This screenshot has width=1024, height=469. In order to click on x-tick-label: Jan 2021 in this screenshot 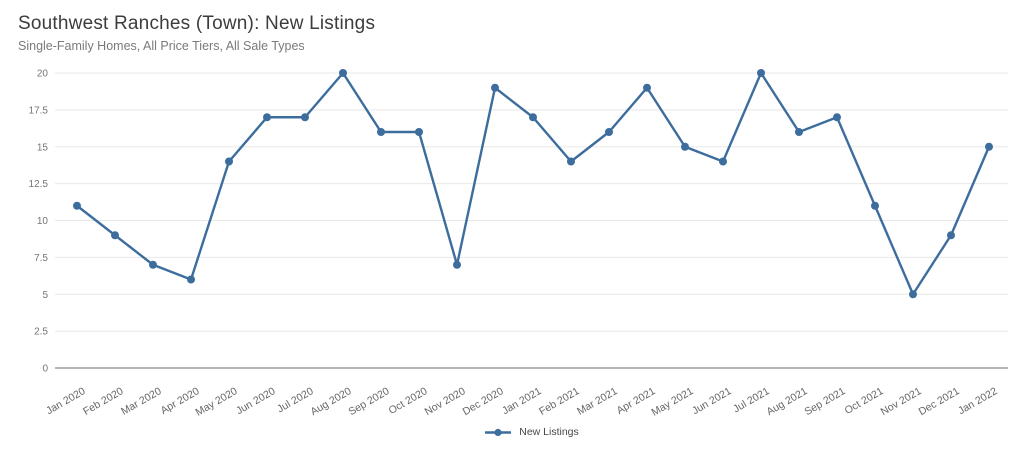, I will do `click(522, 401)`.